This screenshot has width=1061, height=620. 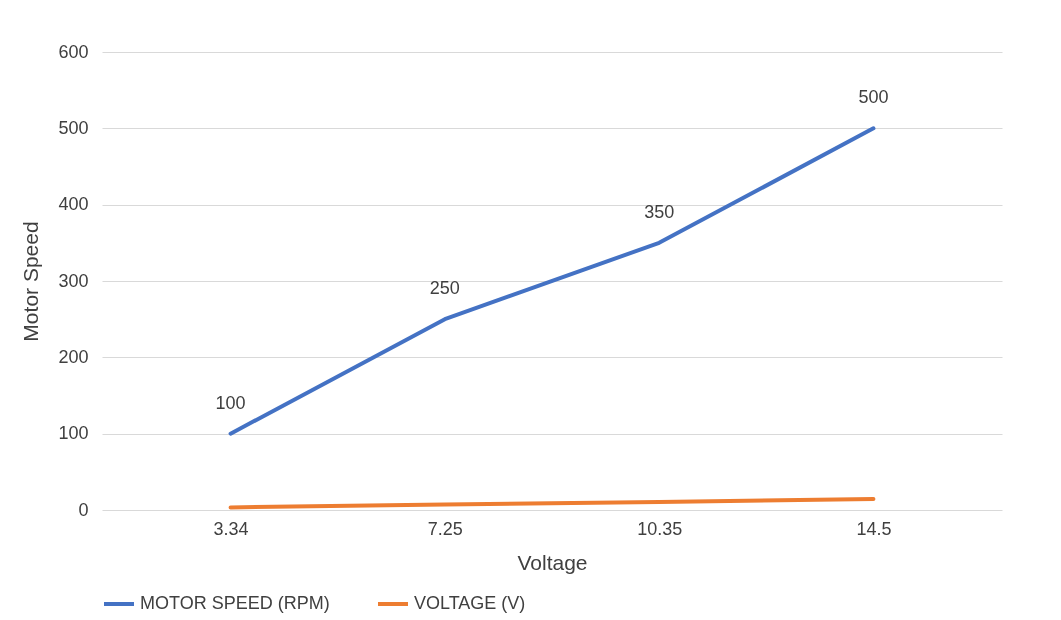 What do you see at coordinates (552, 503) in the screenshot?
I see `line-series` at bounding box center [552, 503].